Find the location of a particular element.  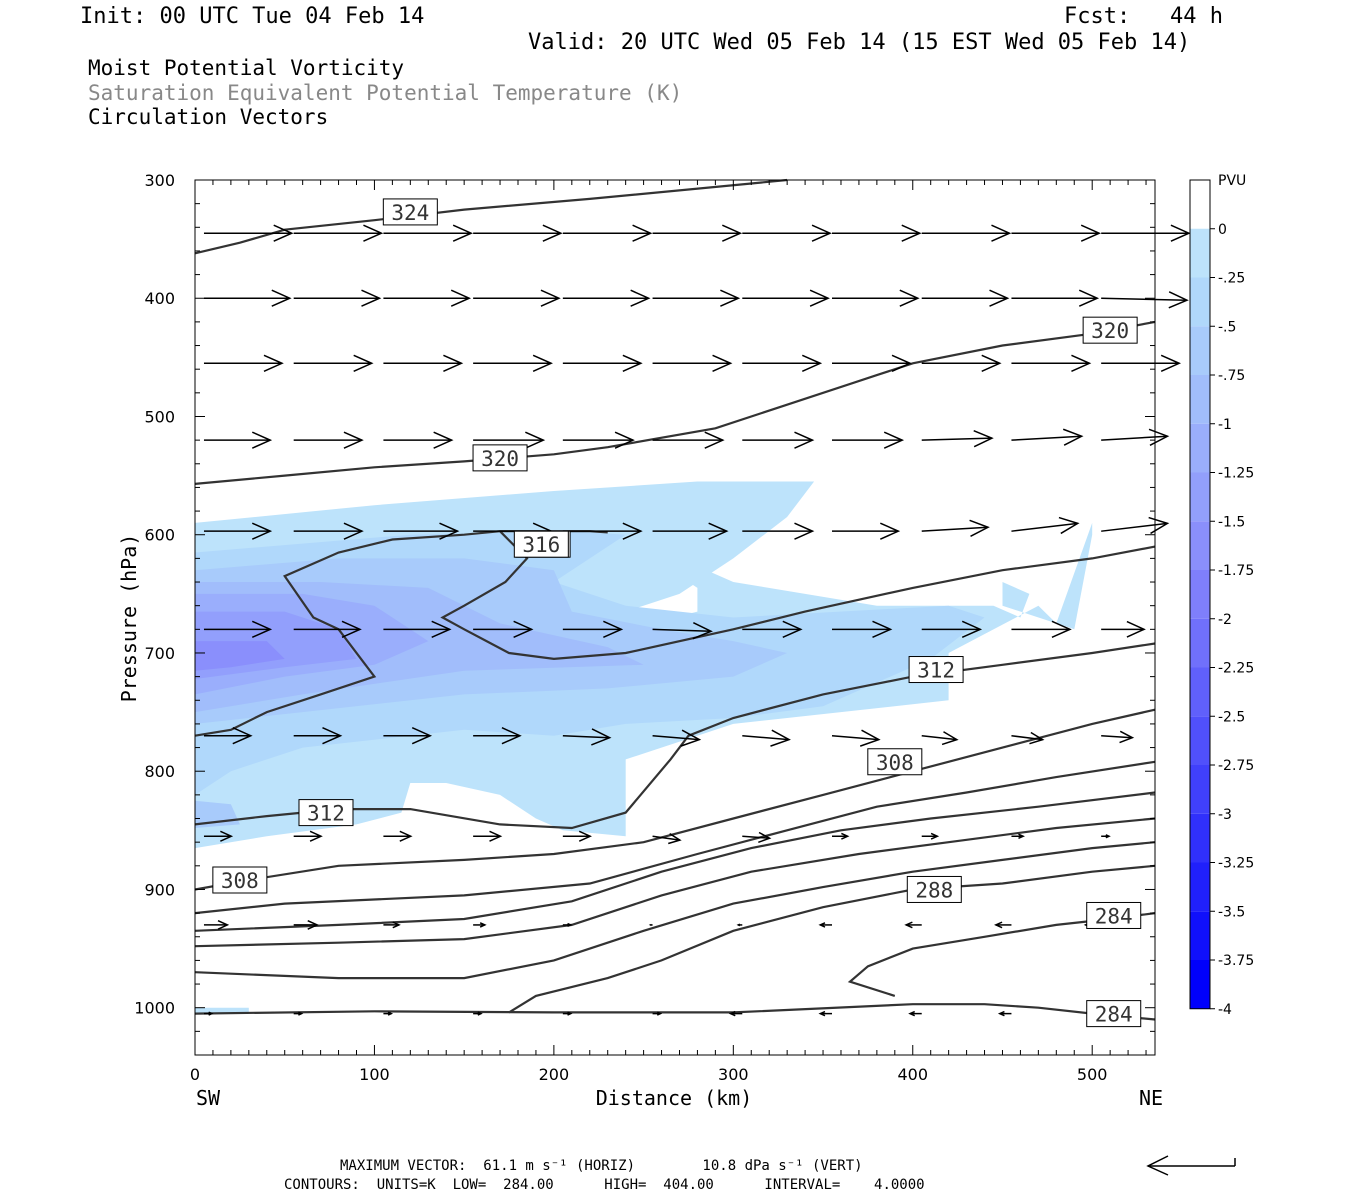

reference-vector-icon is located at coordinates (1191, 1165).